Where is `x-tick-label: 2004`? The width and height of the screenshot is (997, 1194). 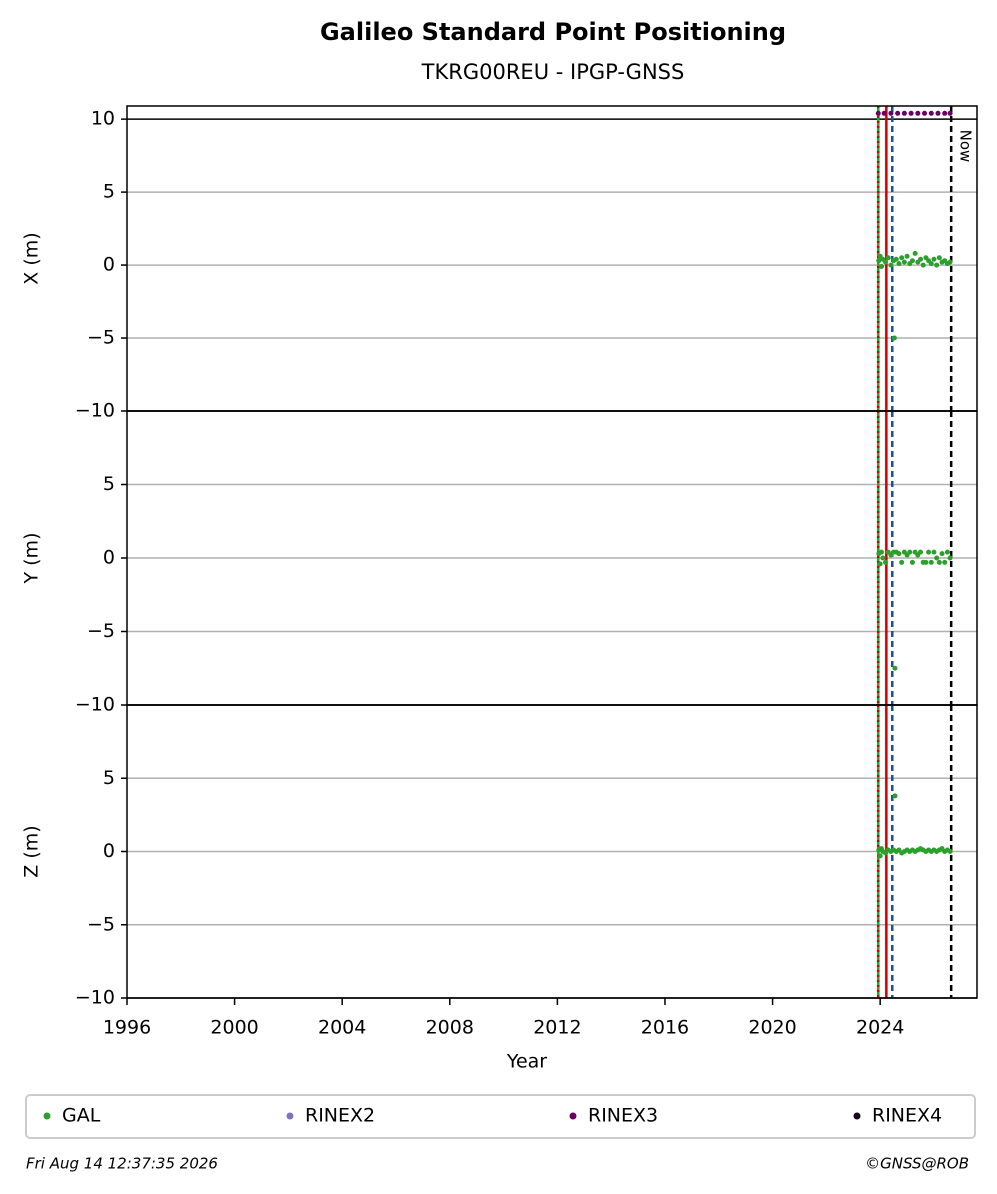
x-tick-label: 2004 is located at coordinates (342, 1028).